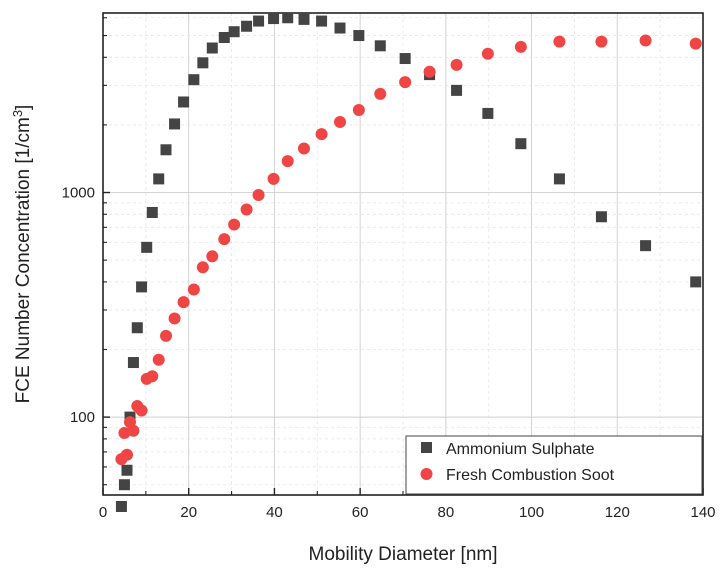 The image size is (720, 569). What do you see at coordinates (426, 447) in the screenshot?
I see `legend-marker-ammonium-sulphate` at bounding box center [426, 447].